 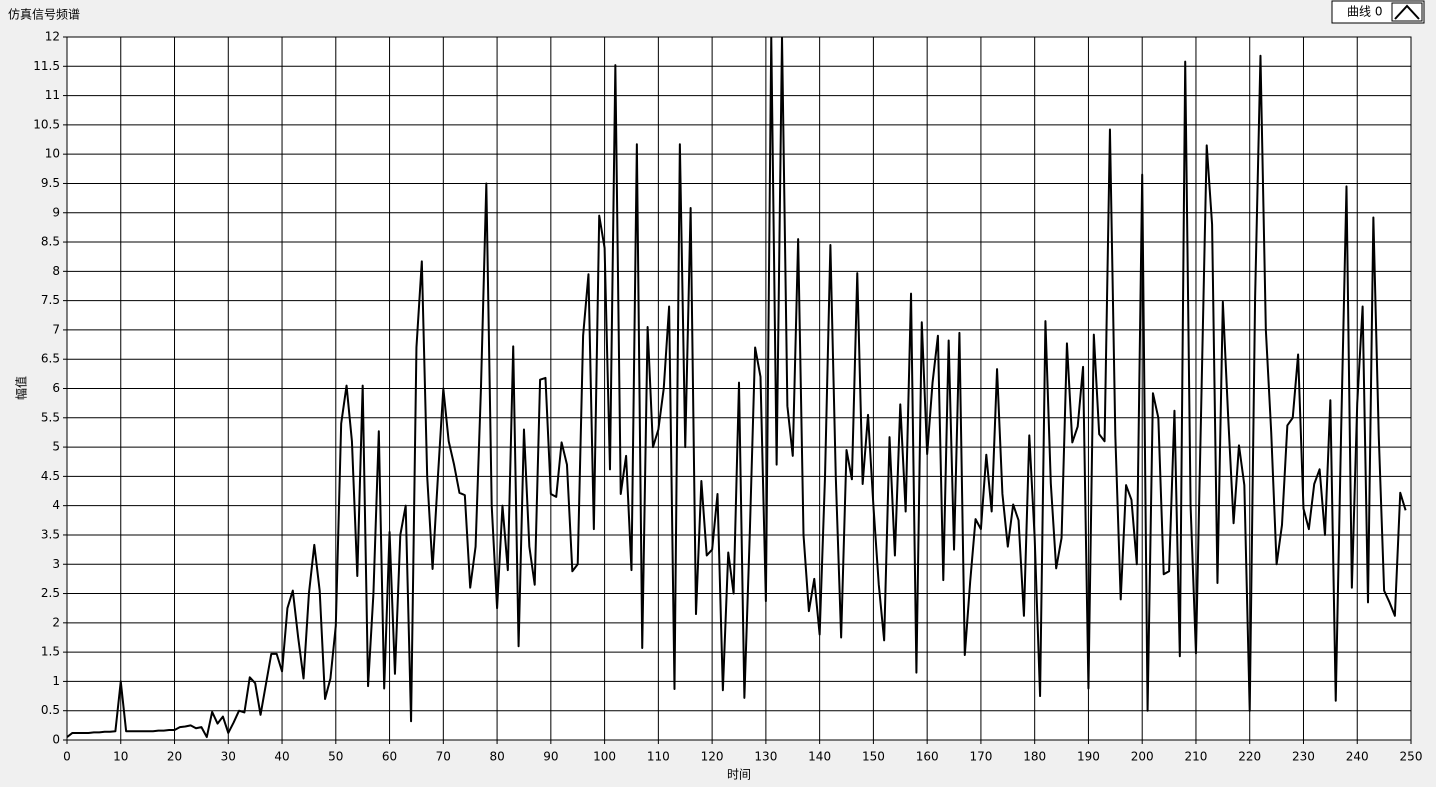 I want to click on chart-title: 仿真信号频谱, so click(x=44, y=15).